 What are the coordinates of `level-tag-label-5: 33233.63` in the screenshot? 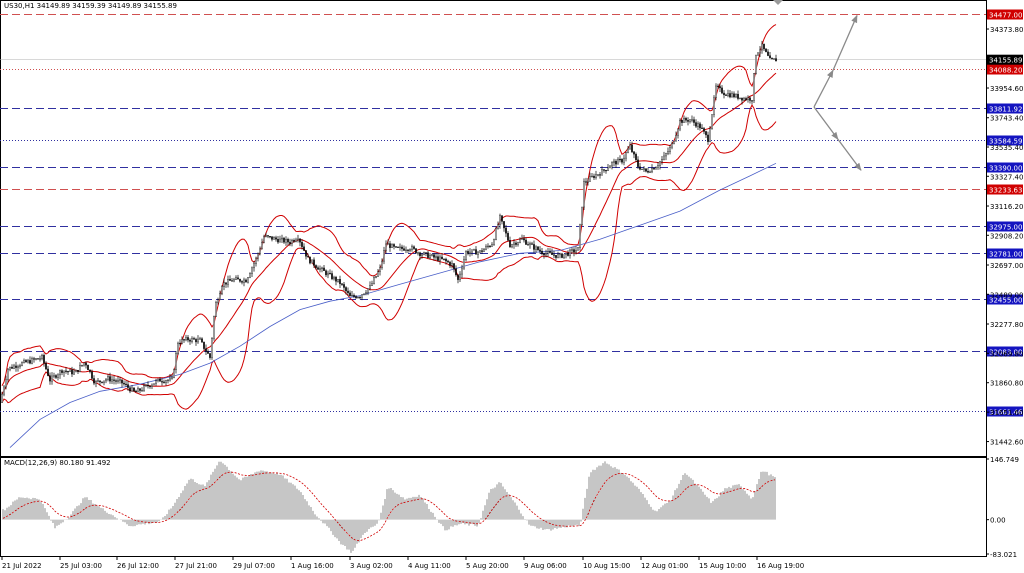 It's located at (1005, 191).